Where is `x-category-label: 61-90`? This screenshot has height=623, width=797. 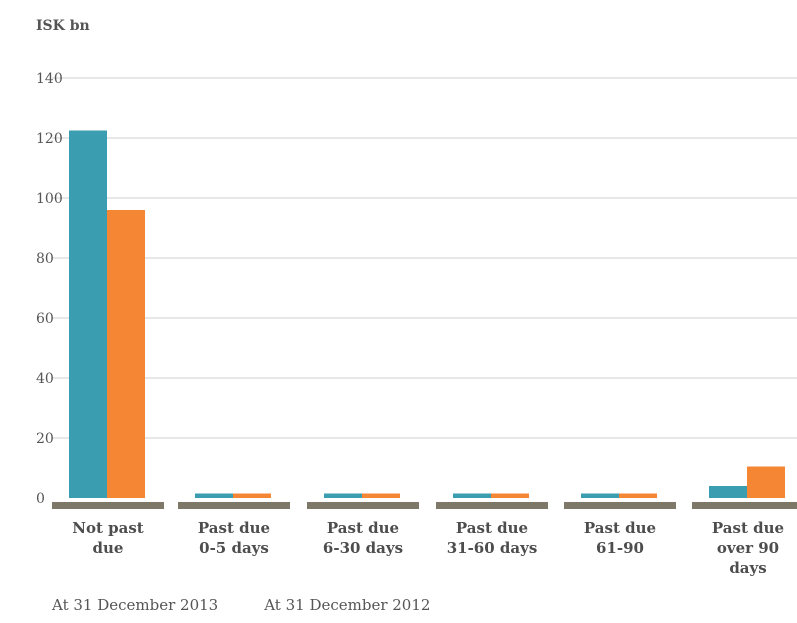 x-category-label: 61-90 is located at coordinates (620, 548).